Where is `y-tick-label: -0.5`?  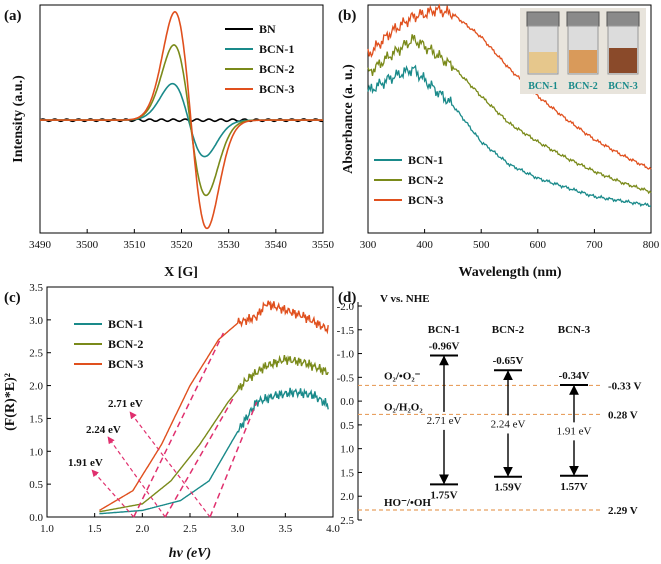
y-tick-label: -0.5 is located at coordinates (346, 378).